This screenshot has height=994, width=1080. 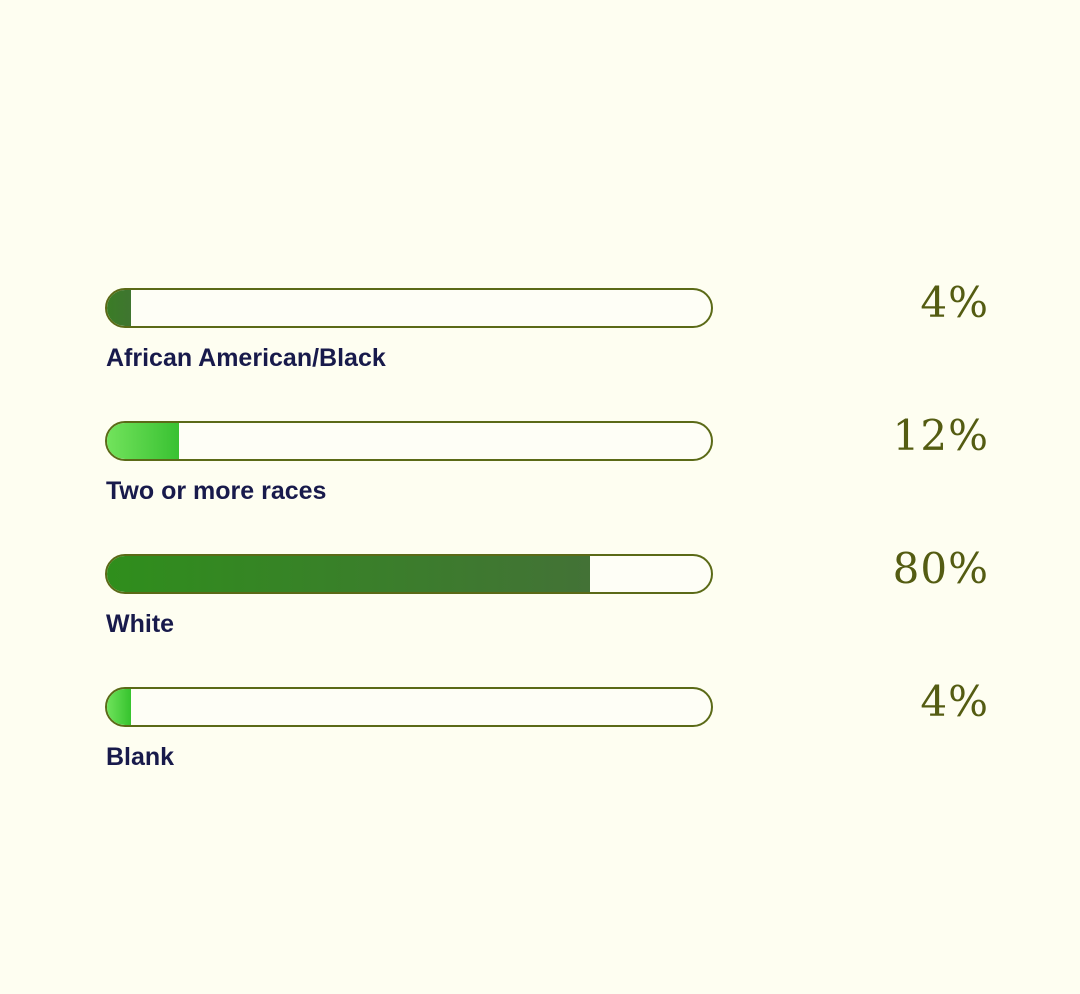 I want to click on bar-row: Blank 4%, so click(x=547, y=732).